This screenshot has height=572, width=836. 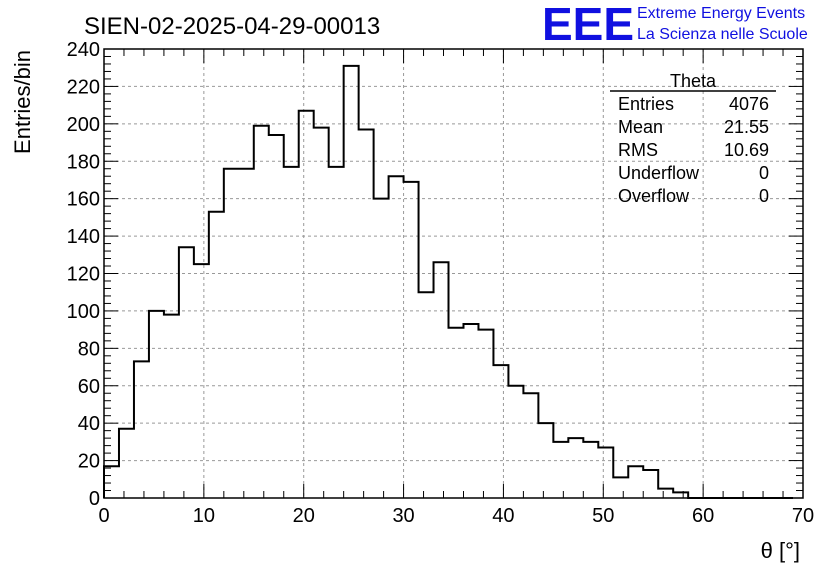 What do you see at coordinates (749, 104) in the screenshot?
I see `stats-value: 4076` at bounding box center [749, 104].